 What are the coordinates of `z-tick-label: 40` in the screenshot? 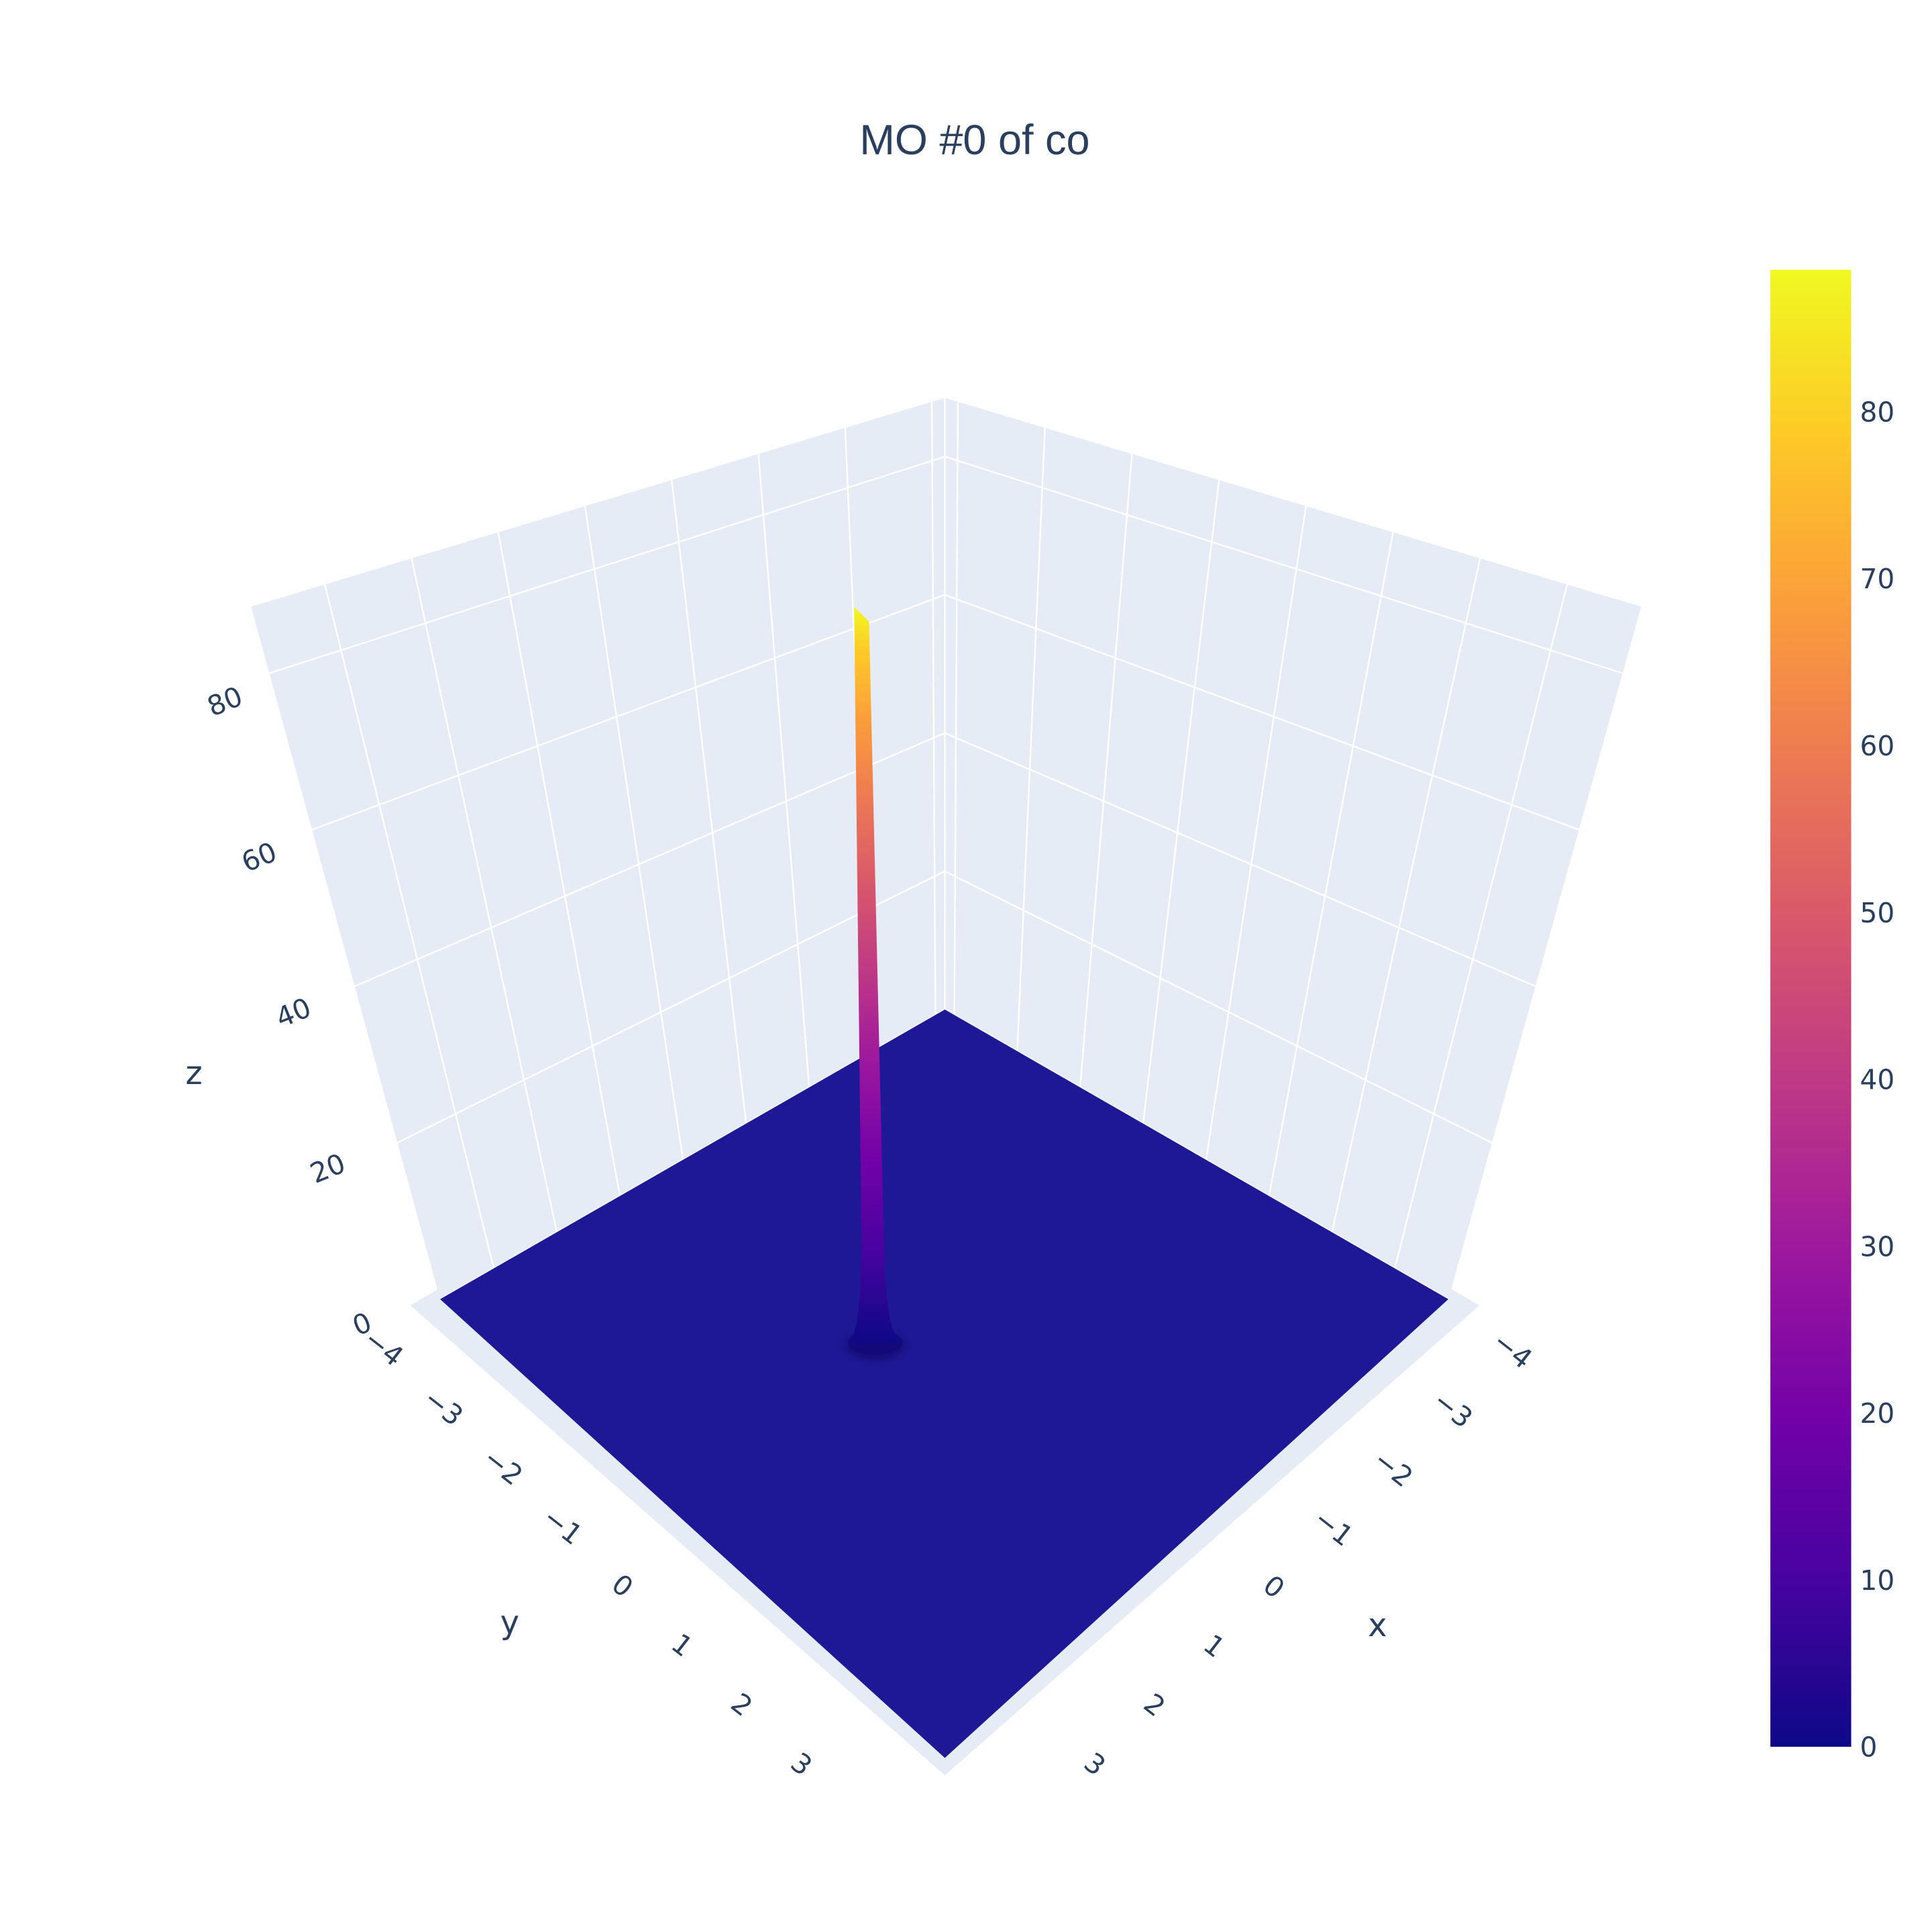 It's located at (293, 1012).